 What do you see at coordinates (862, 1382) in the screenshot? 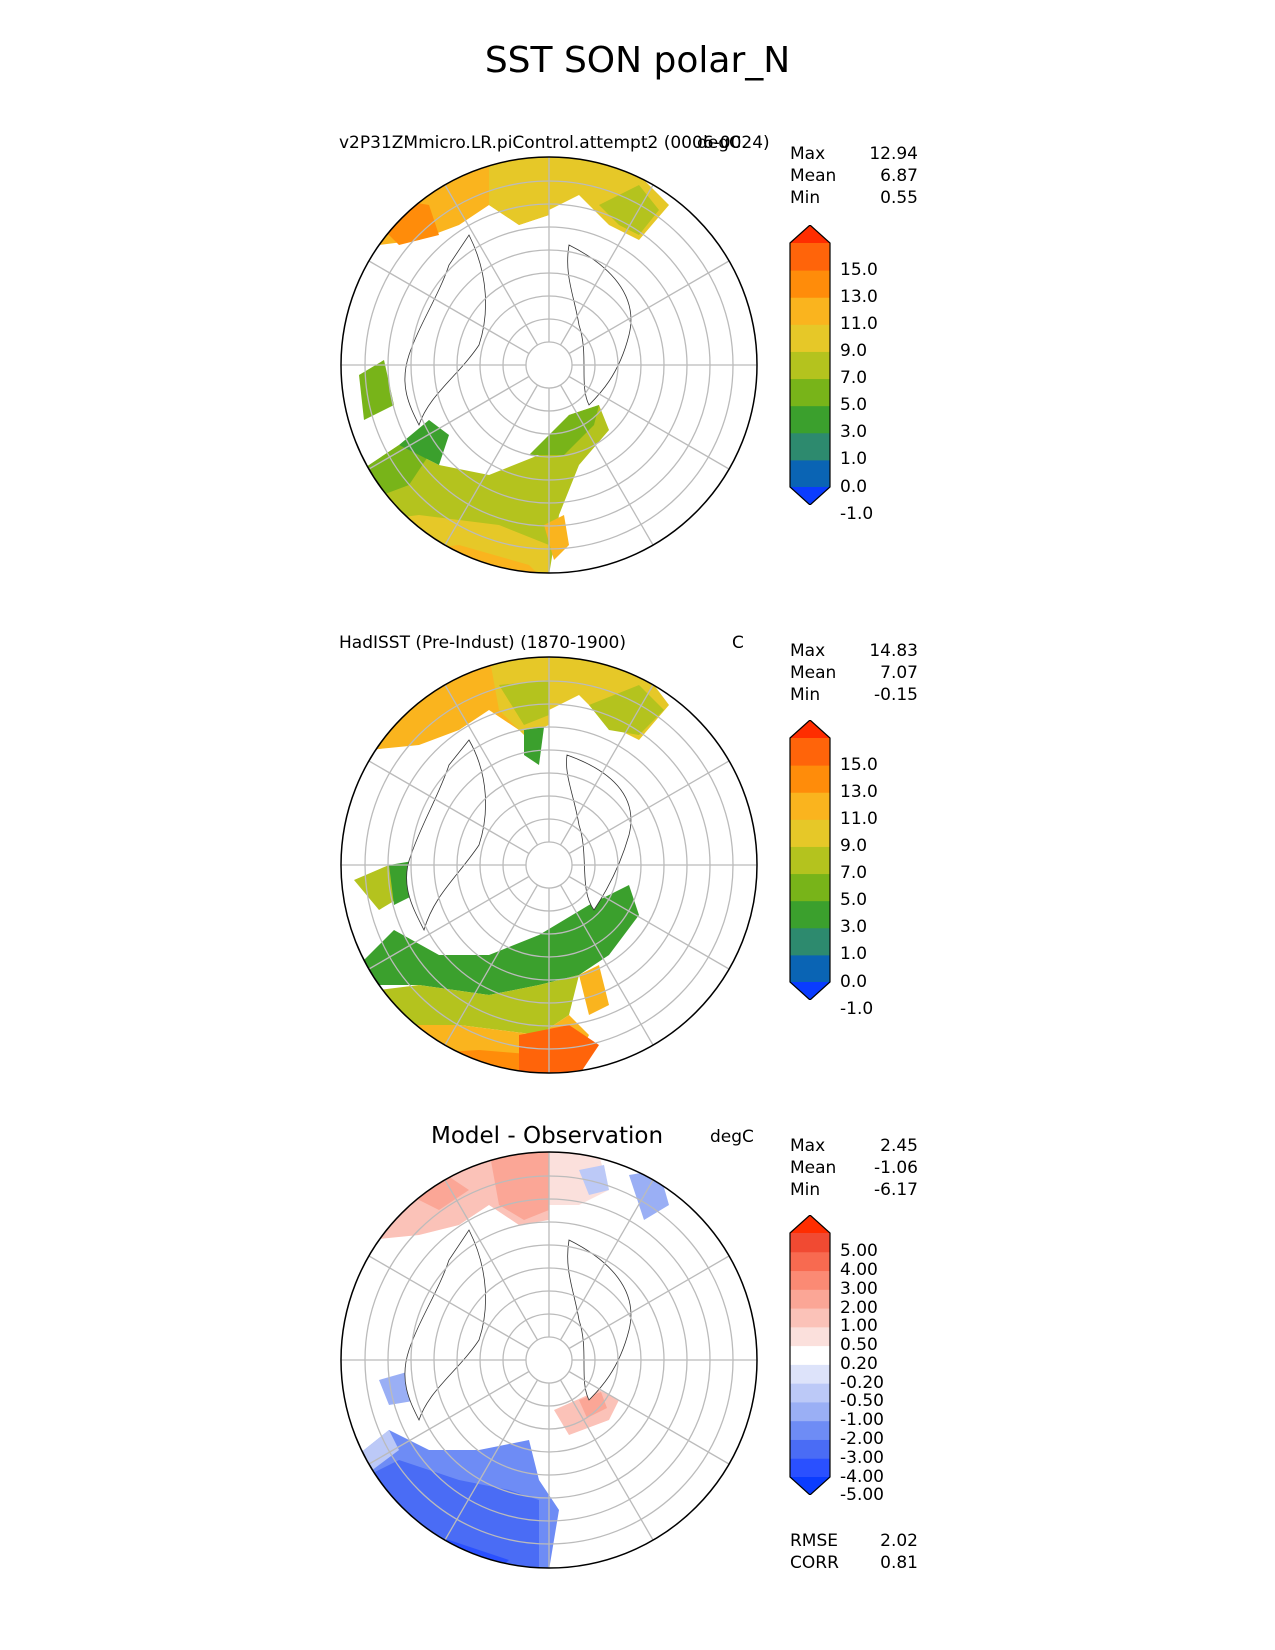
I see `colorbar-tick-label: -0.20` at bounding box center [862, 1382].